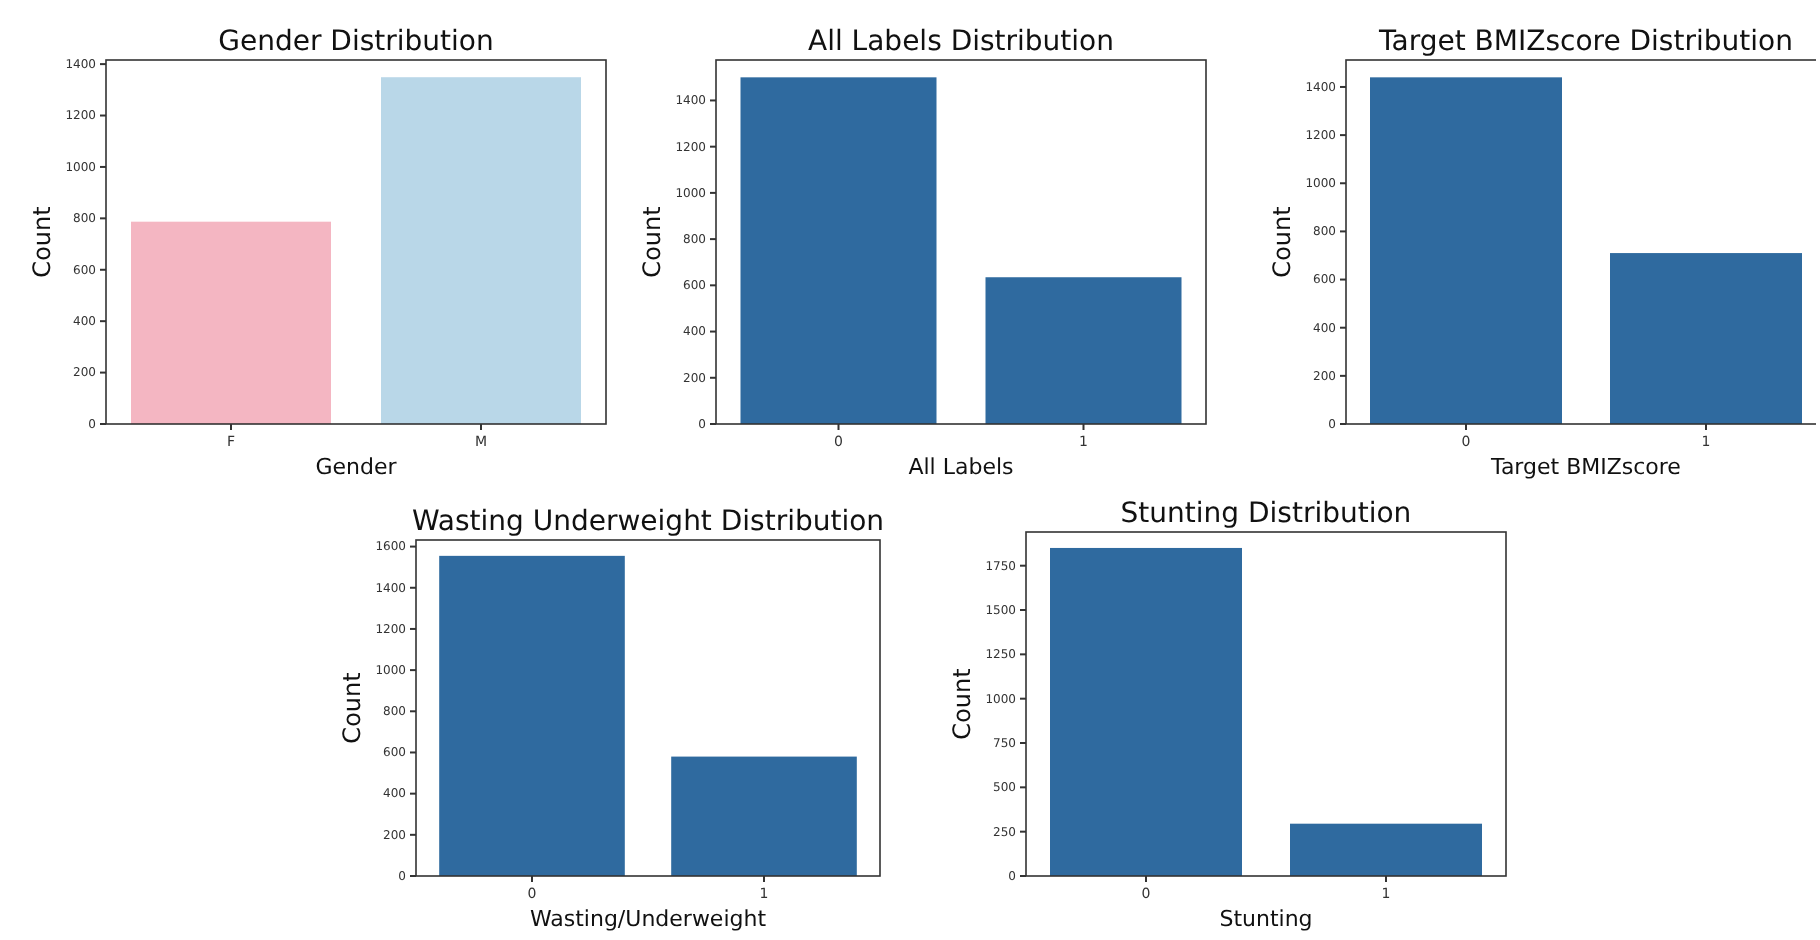 The height and width of the screenshot is (940, 1820). Describe the element at coordinates (648, 522) in the screenshot. I see `chart-title: Wasting Underweight Distribution` at that location.